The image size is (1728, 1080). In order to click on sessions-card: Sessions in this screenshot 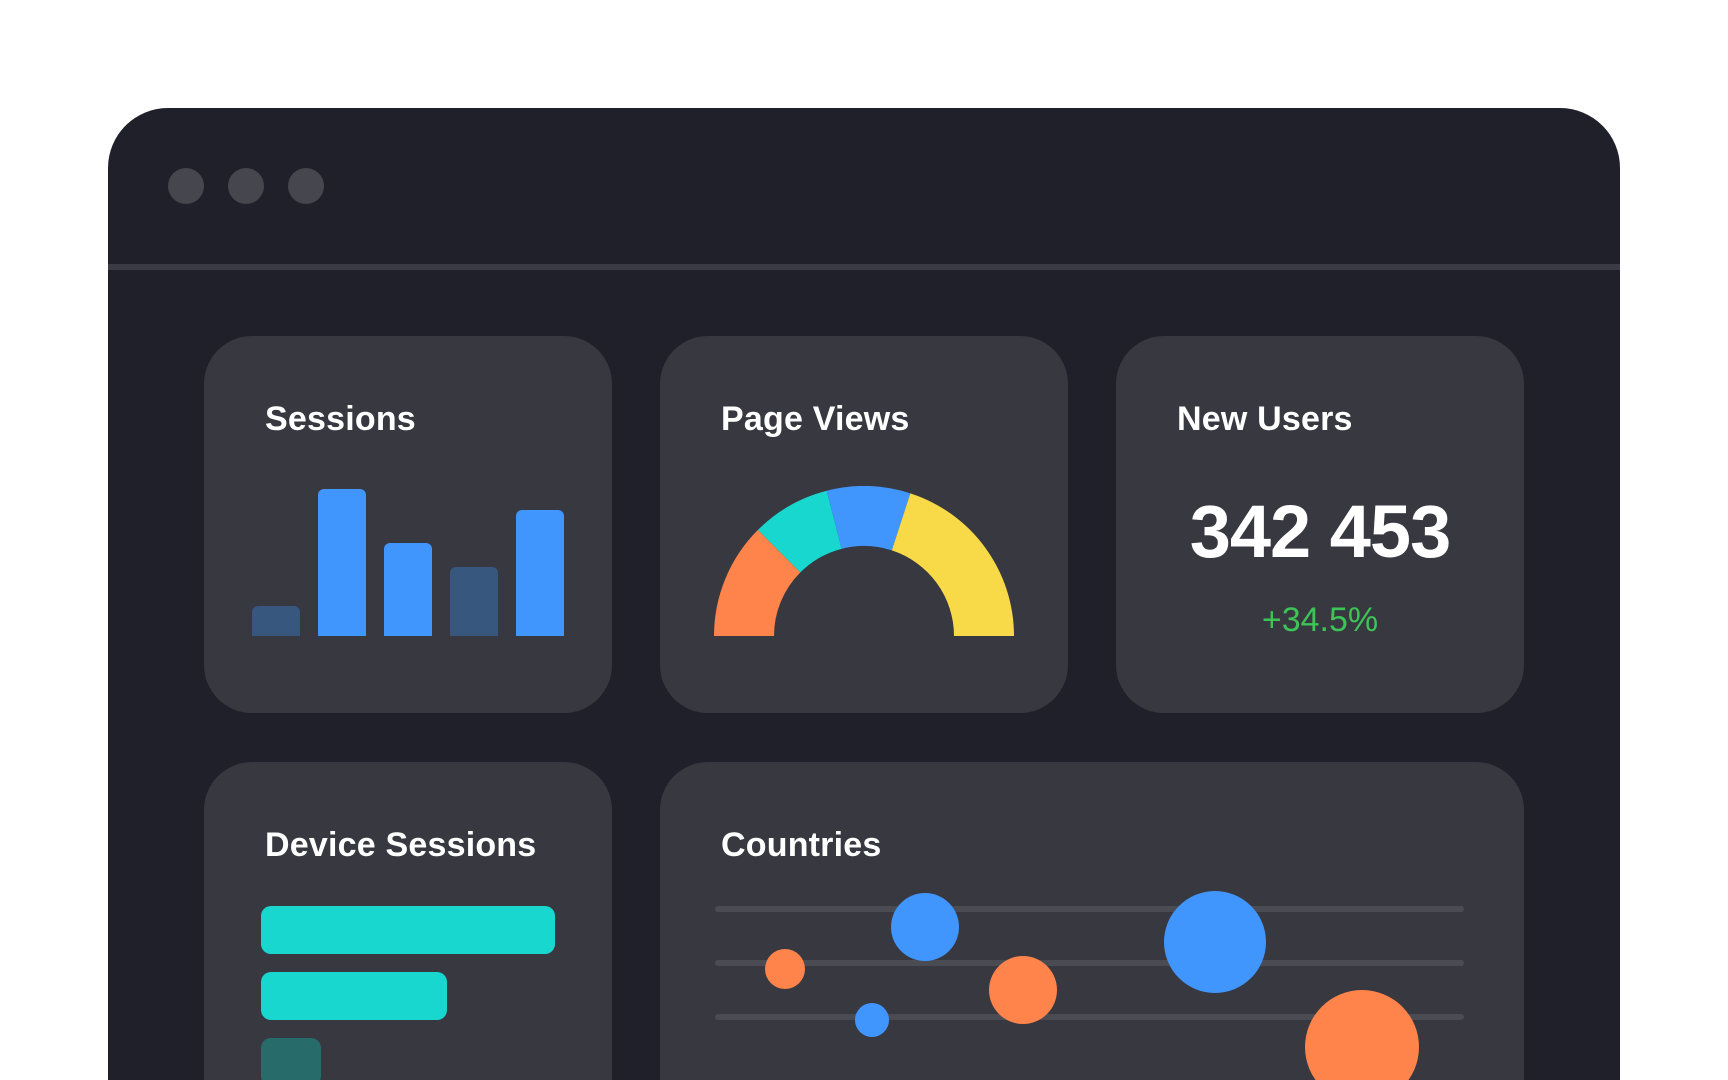, I will do `click(408, 524)`.